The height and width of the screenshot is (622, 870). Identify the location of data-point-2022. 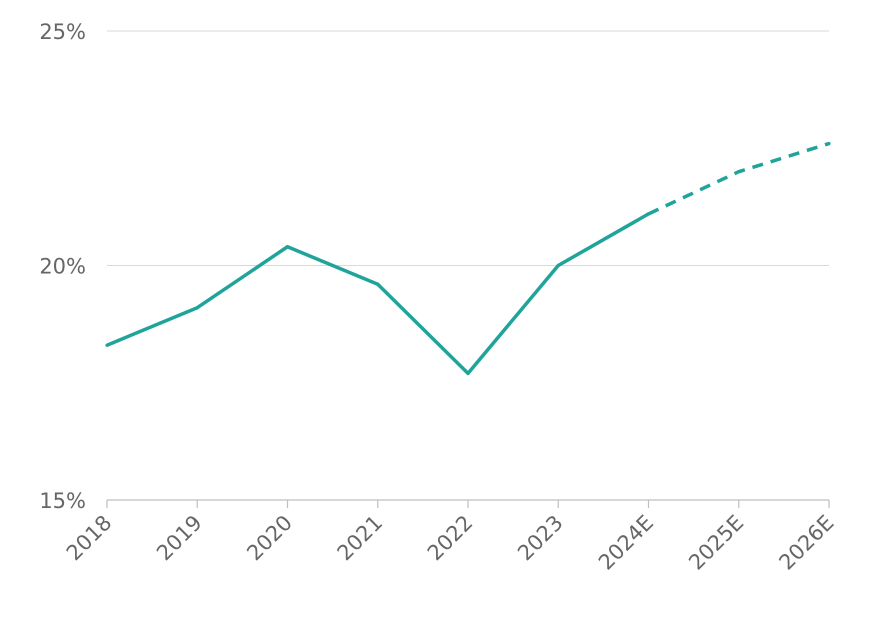
(468, 373).